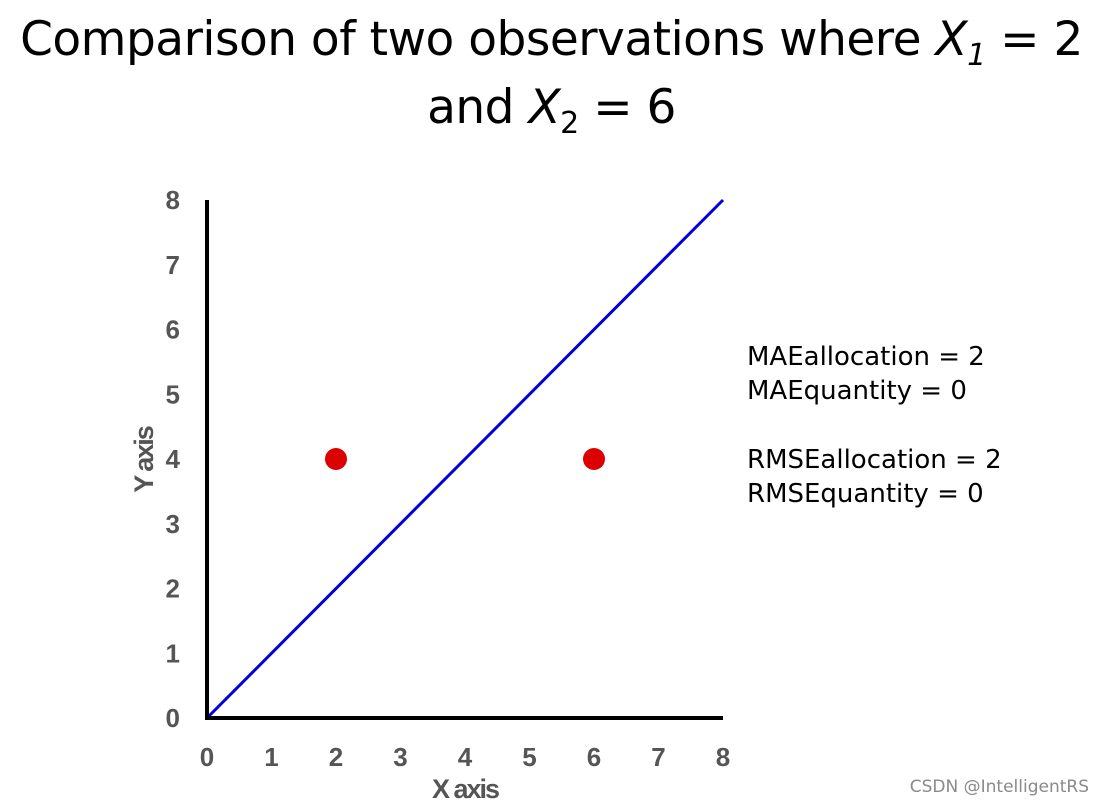 Image resolution: width=1103 pixels, height=805 pixels. Describe the element at coordinates (1034, 39) in the screenshot. I see `title-var1-value: = 2` at that location.